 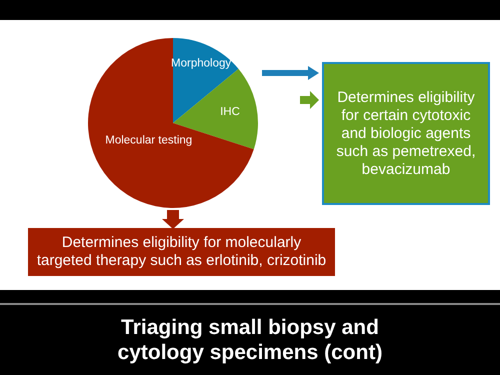 What do you see at coordinates (181, 252) in the screenshot?
I see `text: Determines eligibility for molecularly targeted therapy such as erlotinib, crizotinib` at bounding box center [181, 252].